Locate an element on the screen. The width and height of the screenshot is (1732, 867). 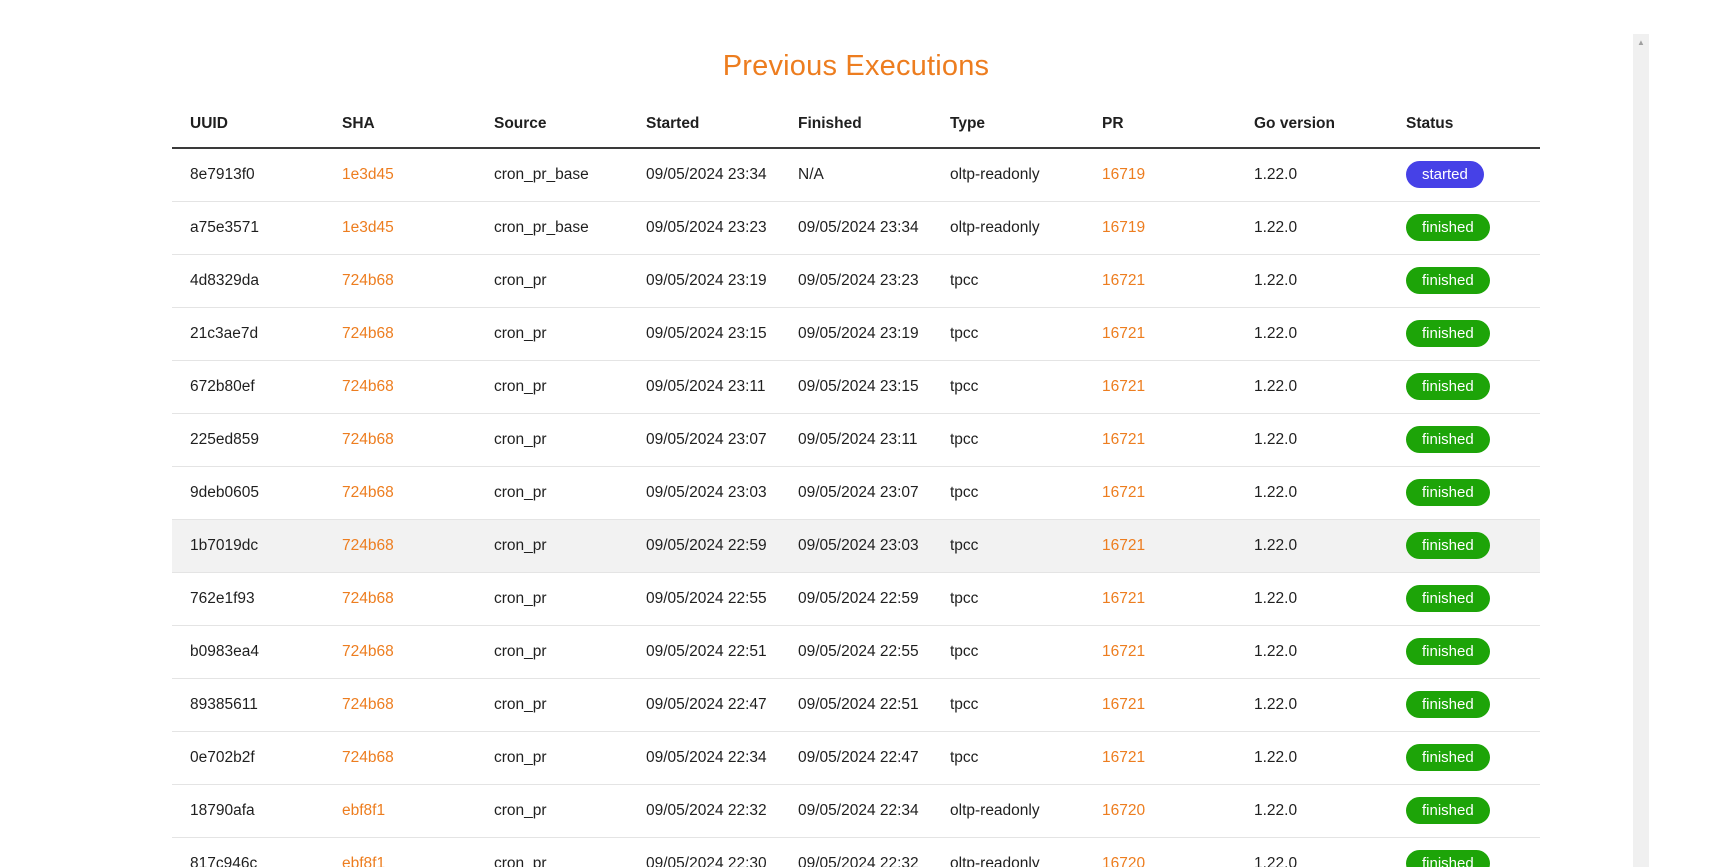
finished-cell: 09/05/2024 23:34 is located at coordinates (856, 228).